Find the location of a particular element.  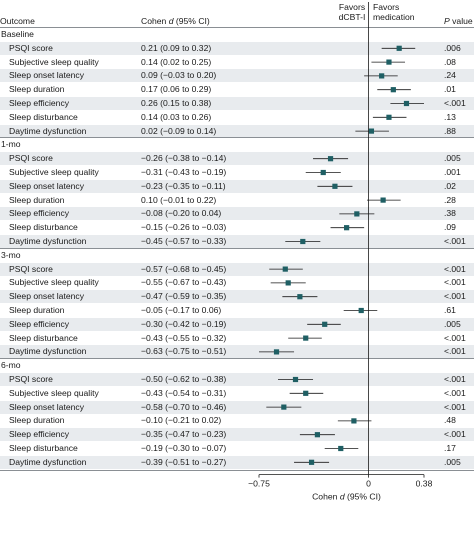

section-header: Baseline is located at coordinates (237, 34).